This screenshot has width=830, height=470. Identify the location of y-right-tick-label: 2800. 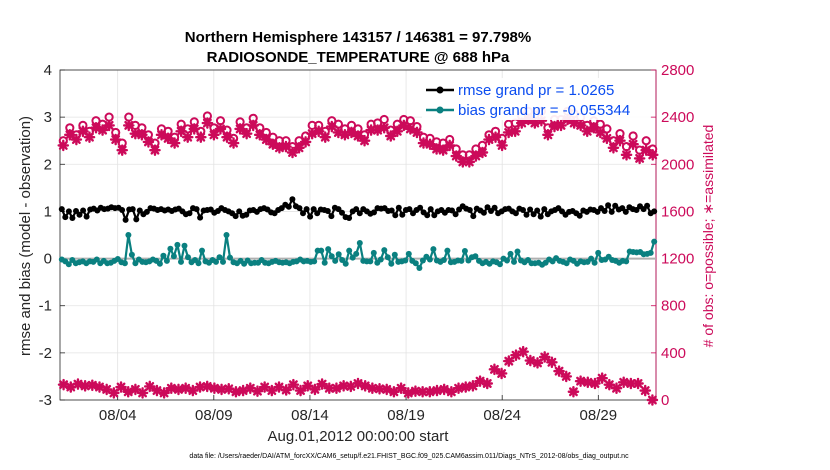
(677, 70).